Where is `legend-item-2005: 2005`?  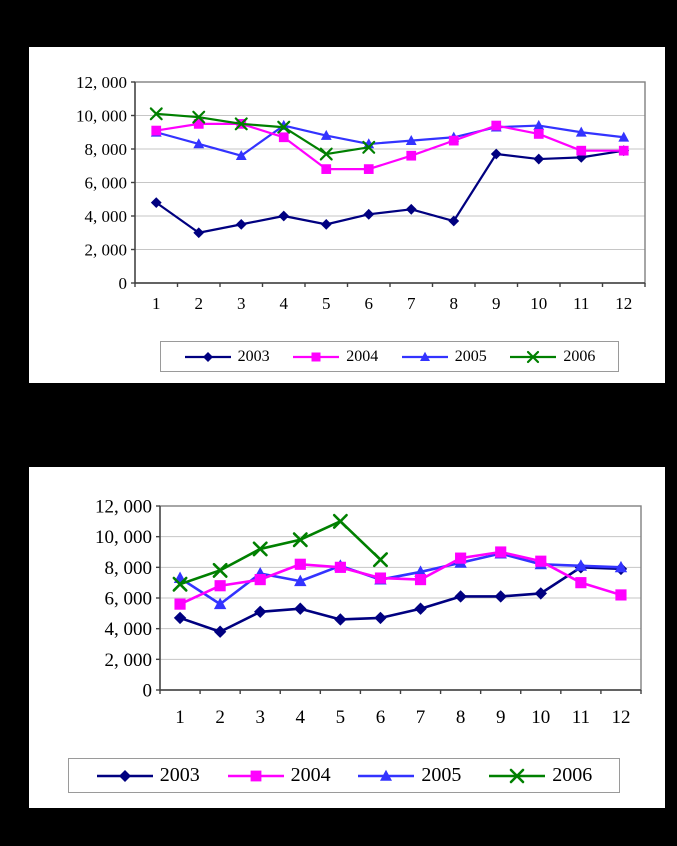 legend-item-2005: 2005 is located at coordinates (409, 775).